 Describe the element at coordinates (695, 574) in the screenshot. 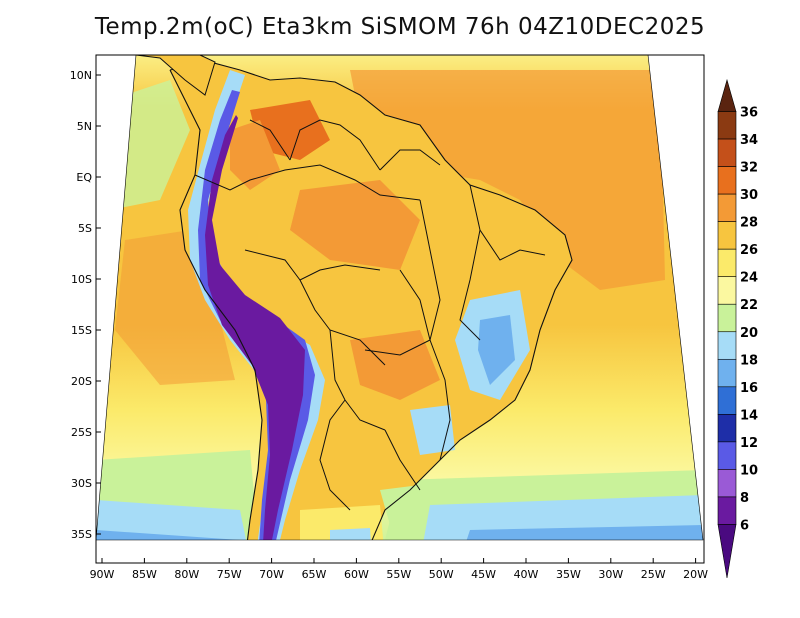

I see `lon-label: 20W` at that location.